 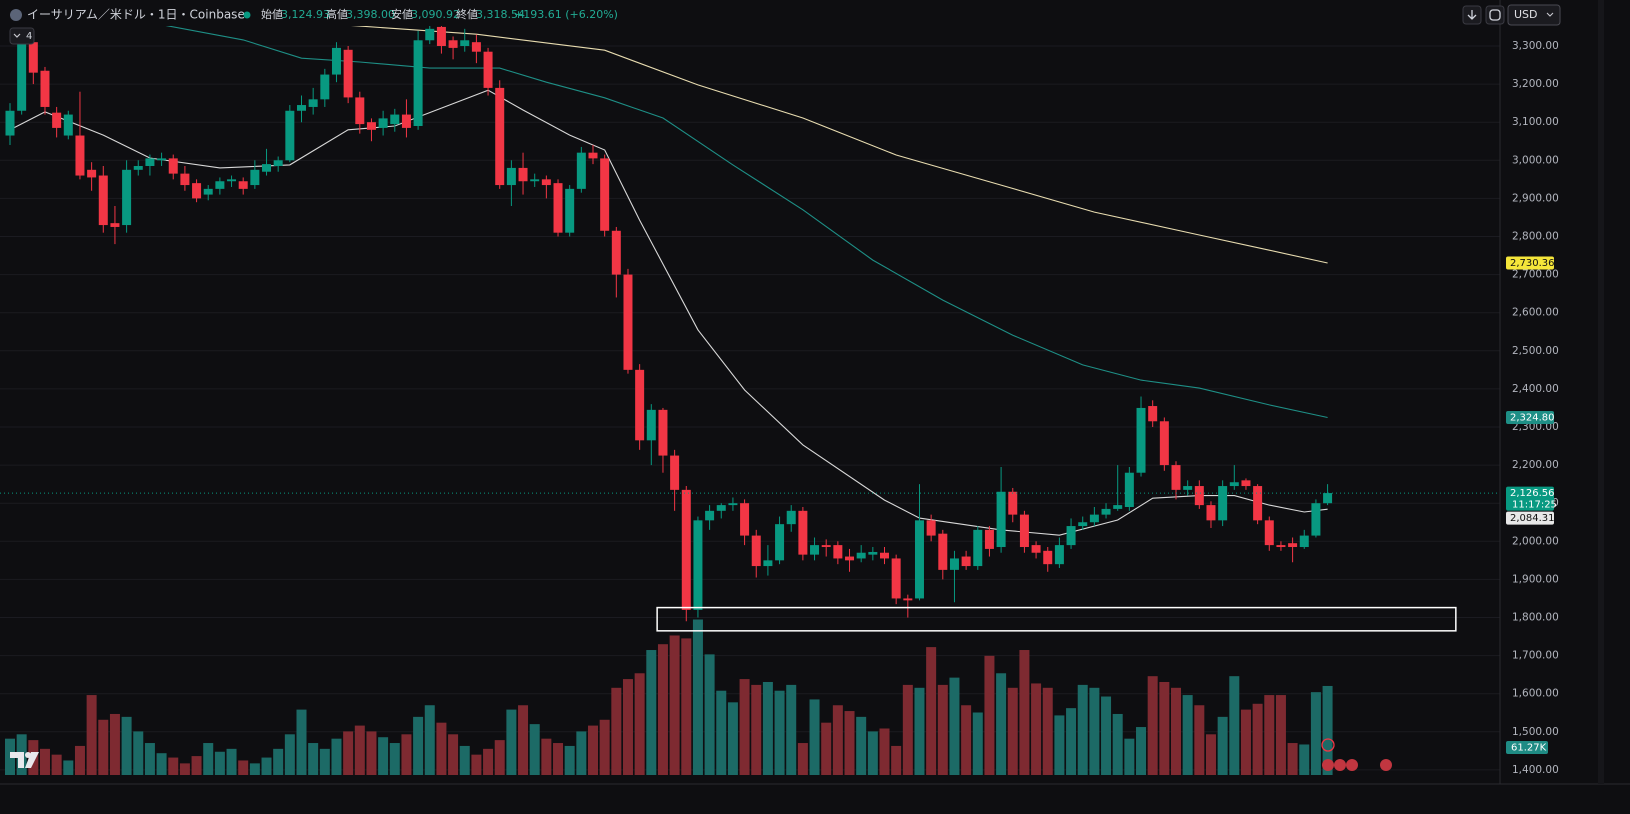 I want to click on currency-button: USD, so click(x=1534, y=15).